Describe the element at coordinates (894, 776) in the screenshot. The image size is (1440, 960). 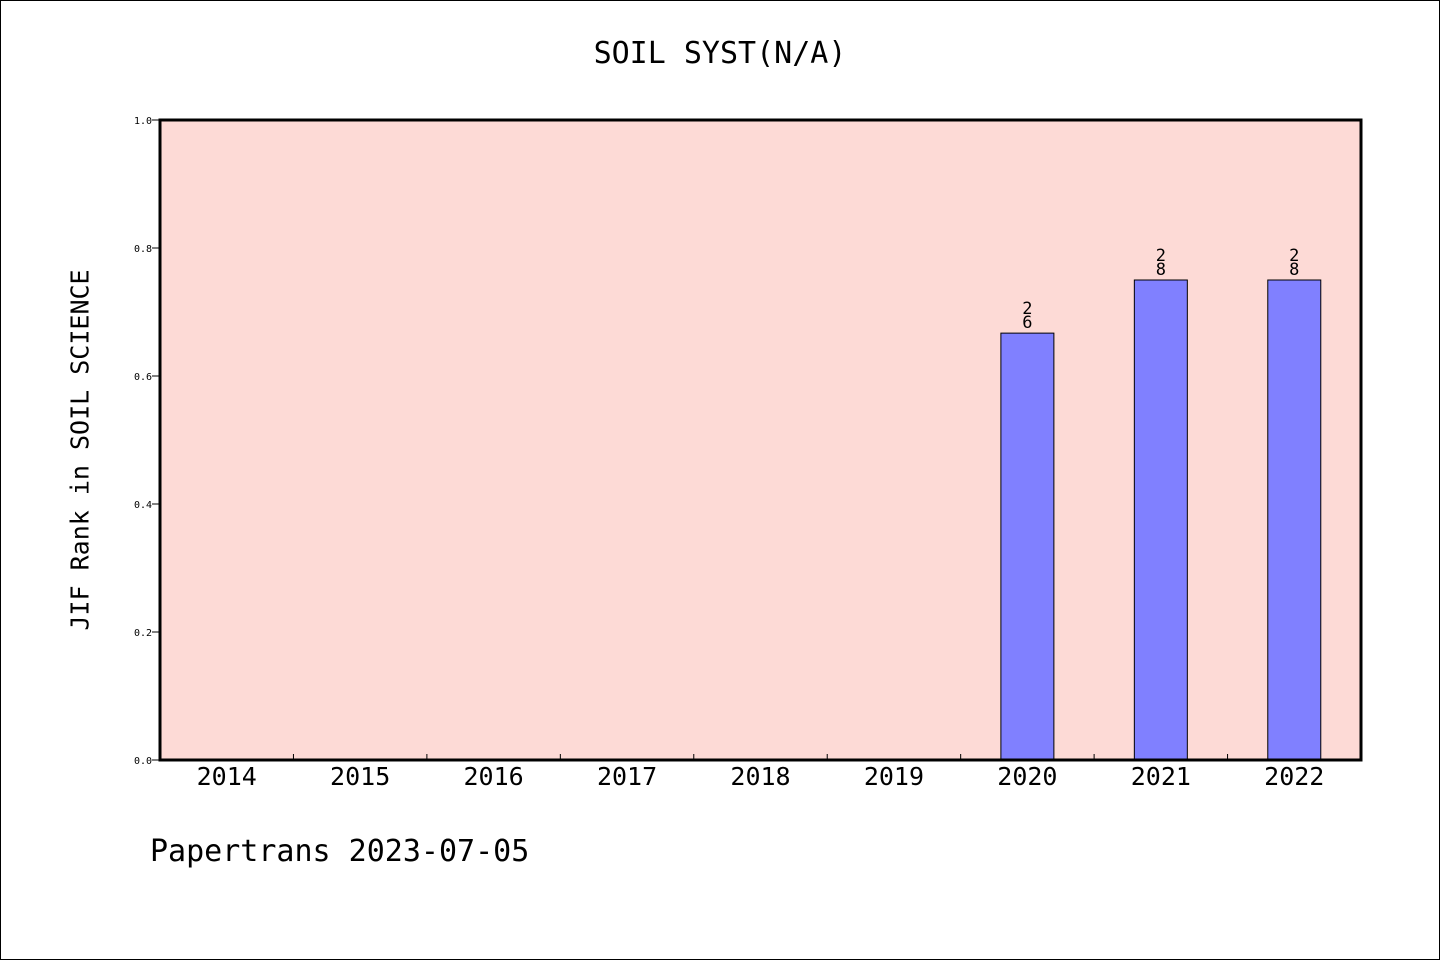
I see `x-tick-label: 2019` at that location.